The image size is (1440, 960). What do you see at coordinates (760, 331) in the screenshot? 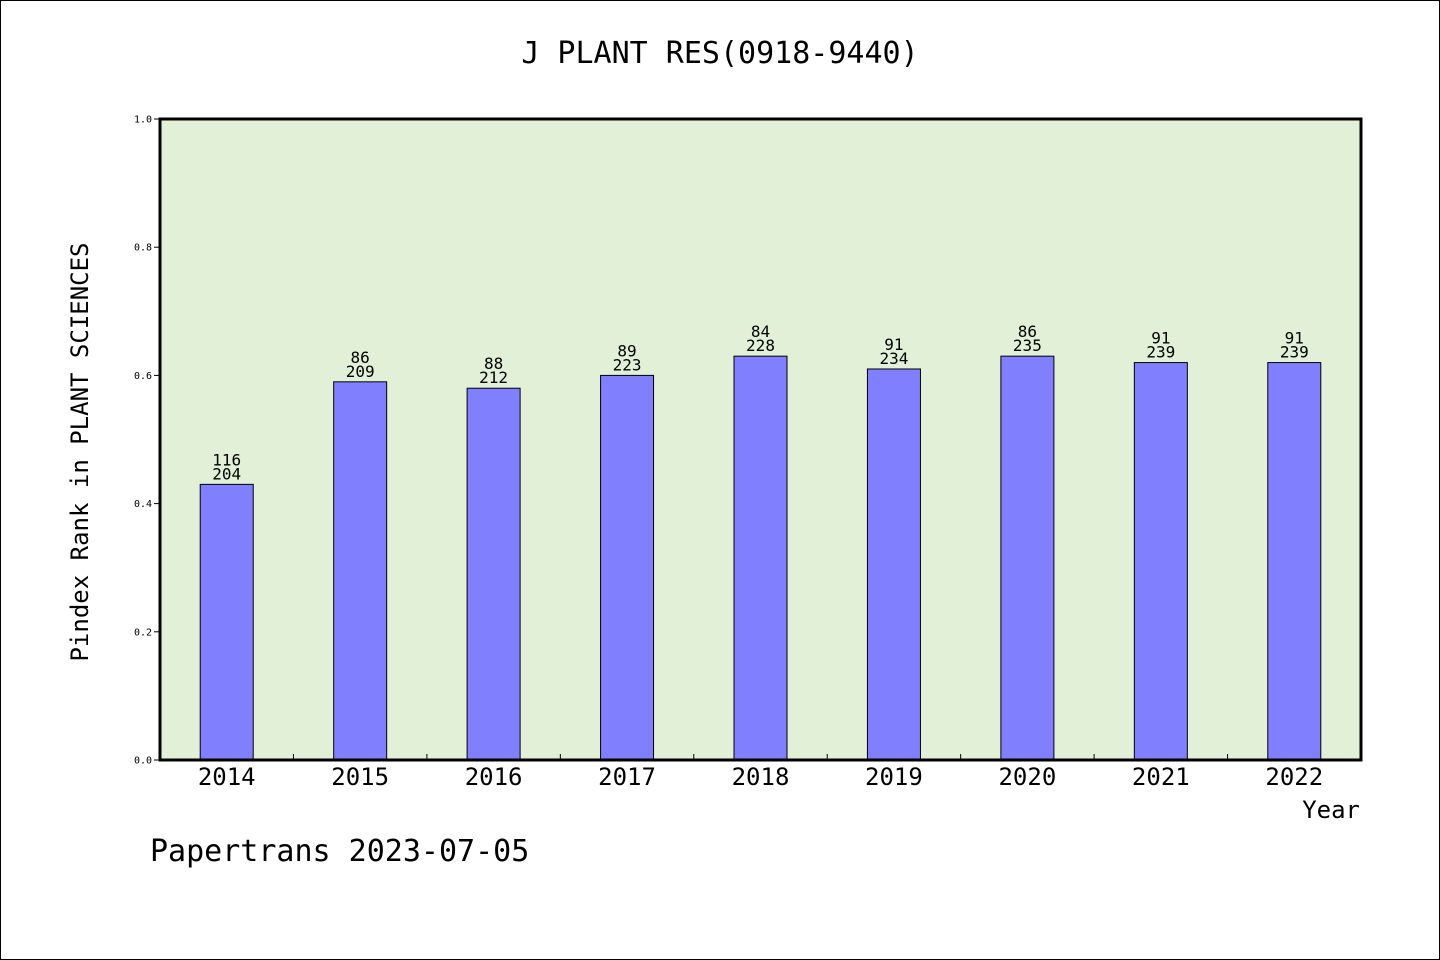
I see `data-label-rank: 84` at bounding box center [760, 331].